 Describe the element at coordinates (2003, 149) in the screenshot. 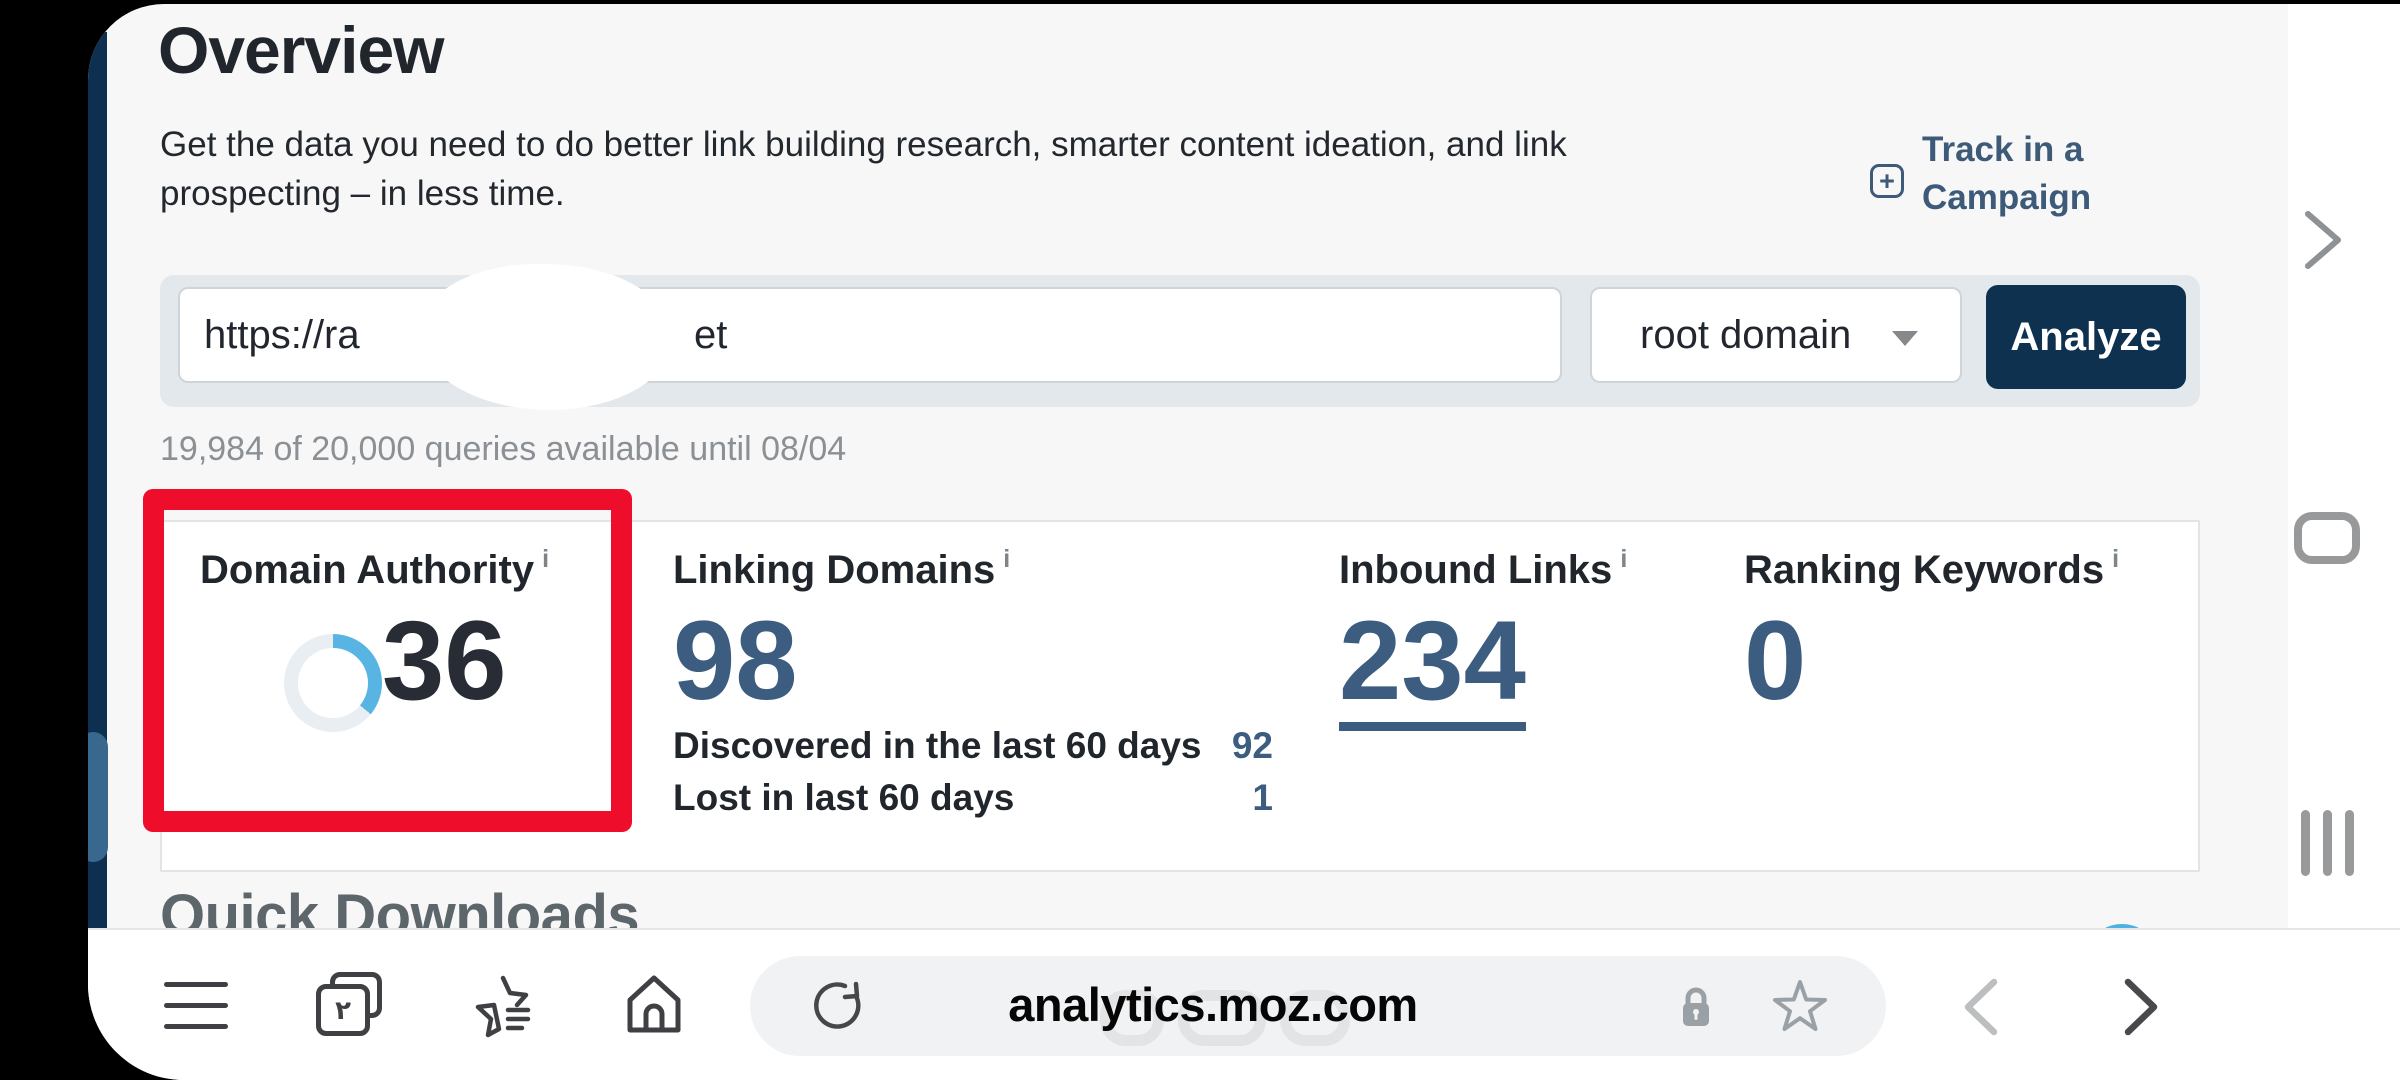

I see `track-link-line-1: Track in a` at that location.